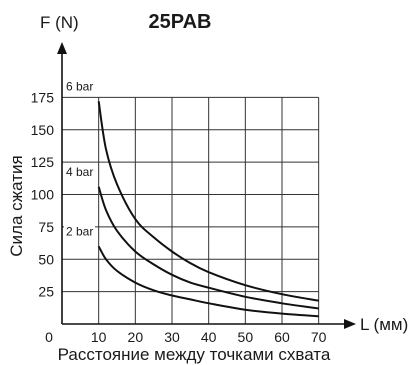  What do you see at coordinates (46, 292) in the screenshot?
I see `y-tick-label: 25` at bounding box center [46, 292].